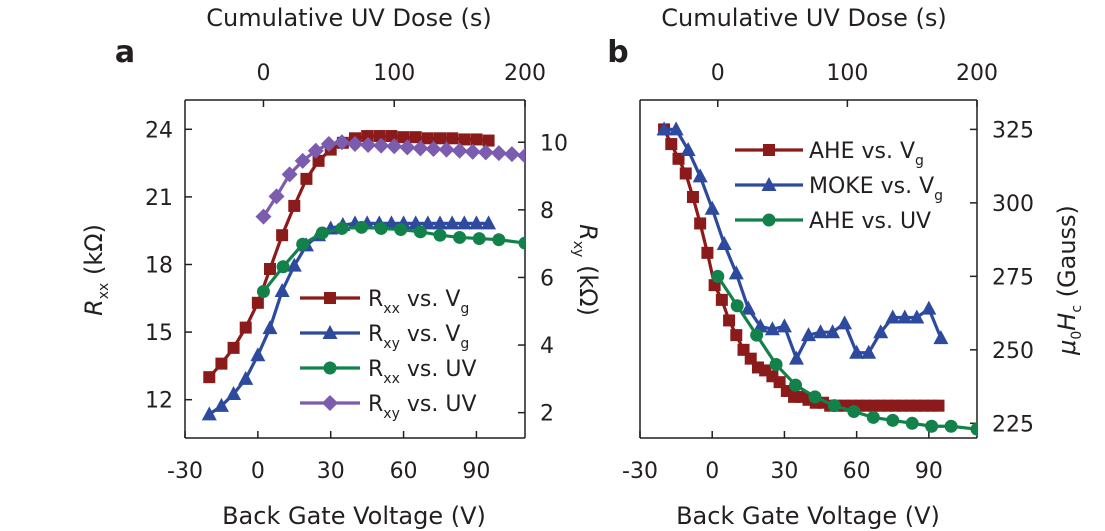 This screenshot has height=531, width=1105. I want to click on legend-item: MOKE vs. Vg, so click(839, 189).